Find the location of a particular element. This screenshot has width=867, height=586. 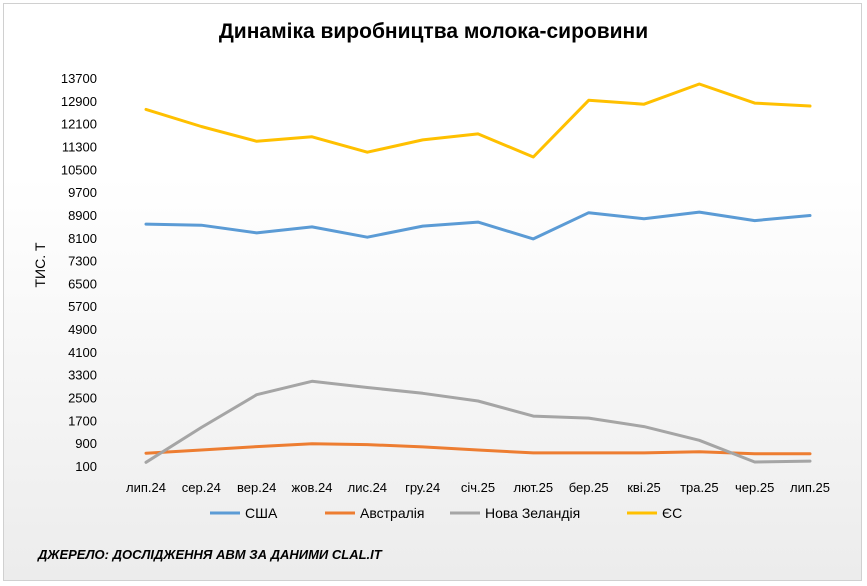

x-tick-label: гру.24 is located at coordinates (422, 487).